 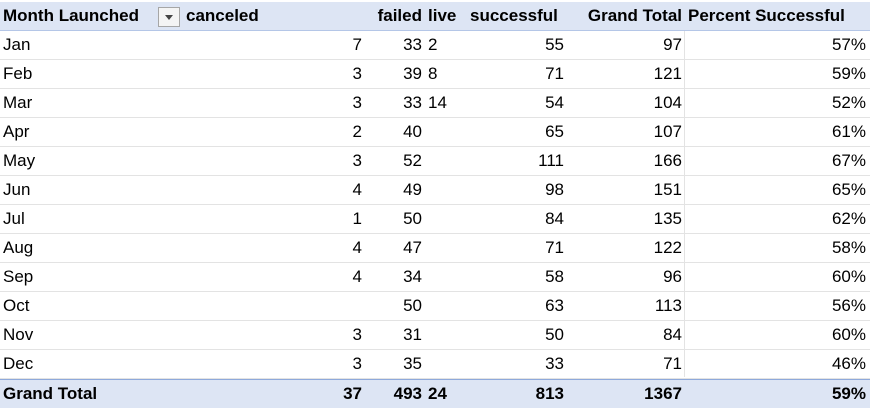 I want to click on cell-month: Jul, so click(x=14, y=218).